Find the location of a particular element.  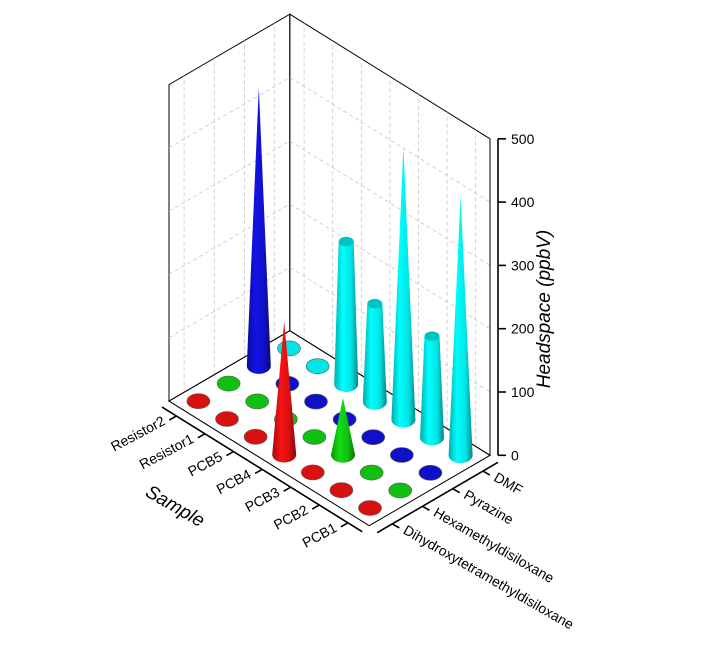

z-tick-label: 100 is located at coordinates (523, 392).